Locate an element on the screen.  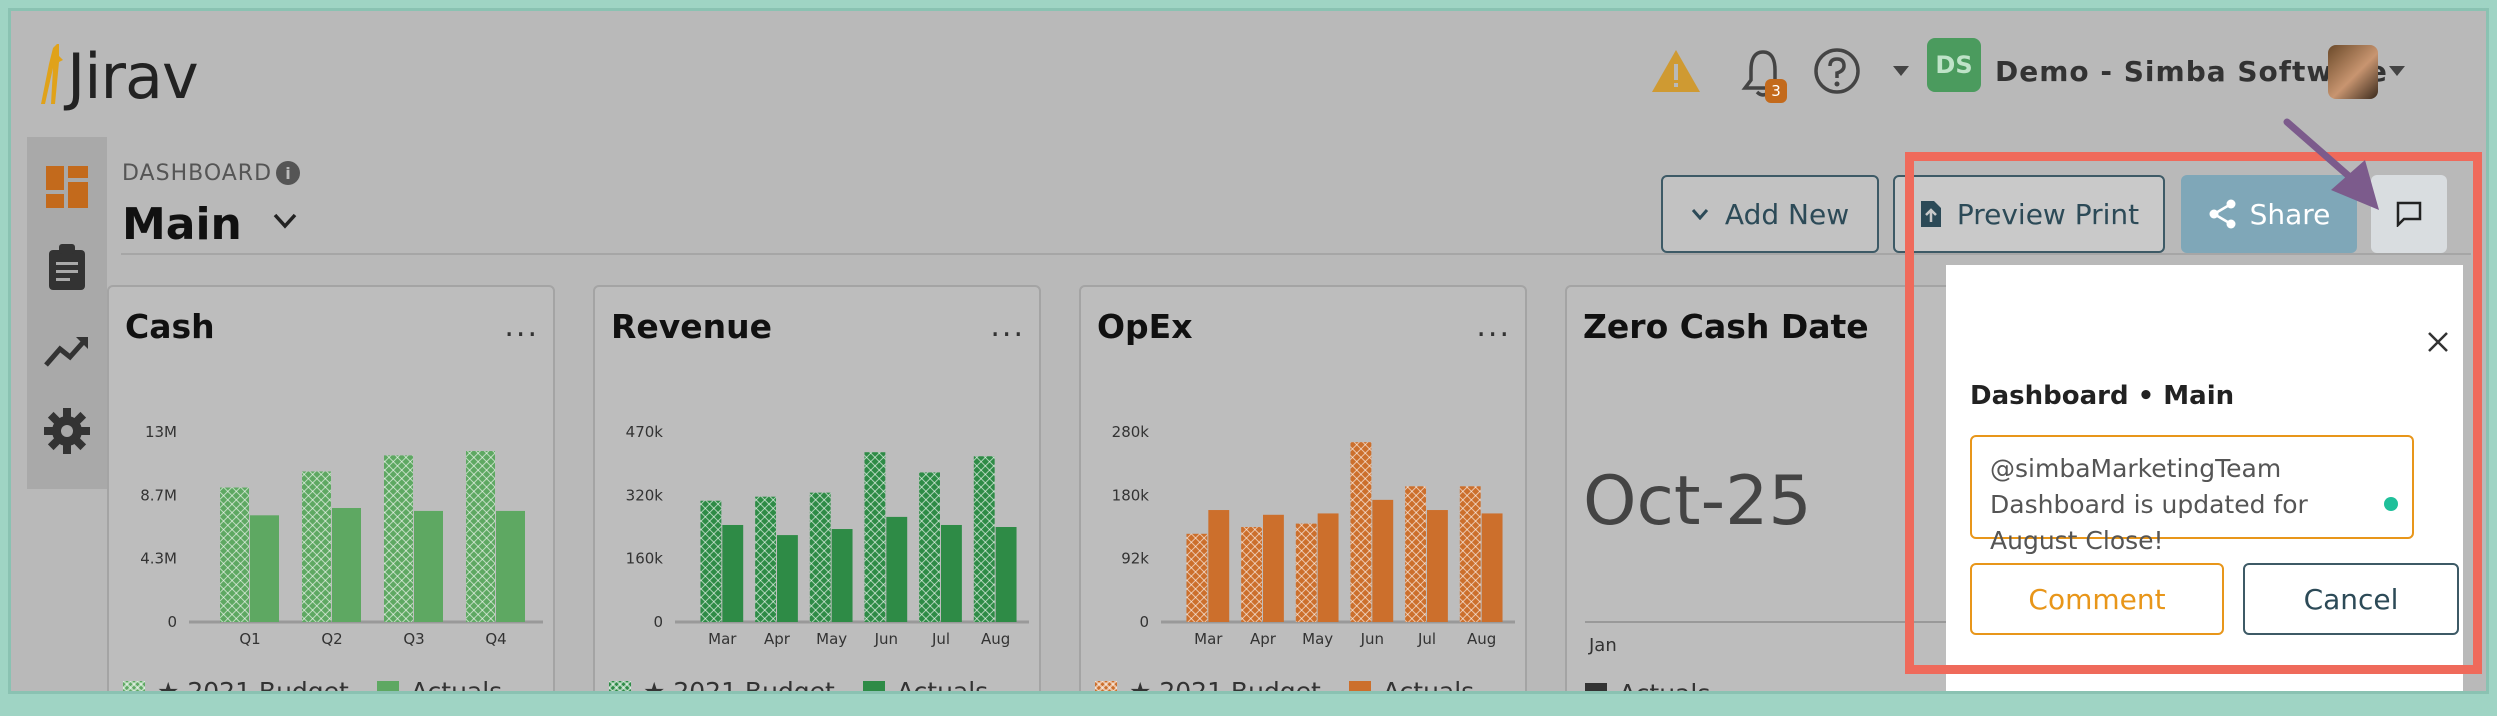
preview-print-button: Preview Print is located at coordinates (2029, 214).